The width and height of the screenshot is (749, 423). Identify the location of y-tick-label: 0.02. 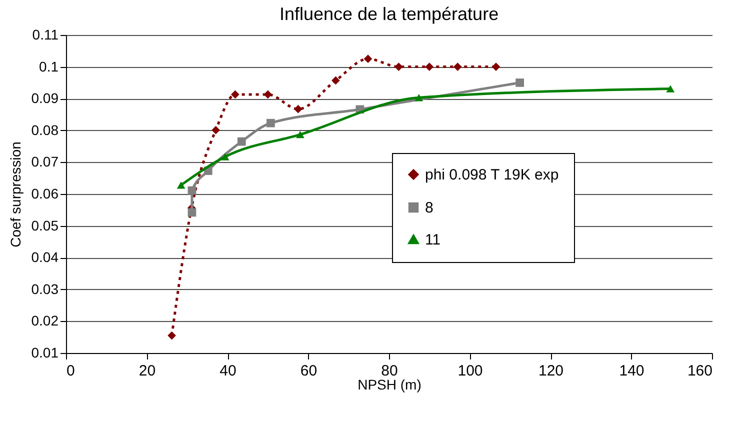
(45, 320).